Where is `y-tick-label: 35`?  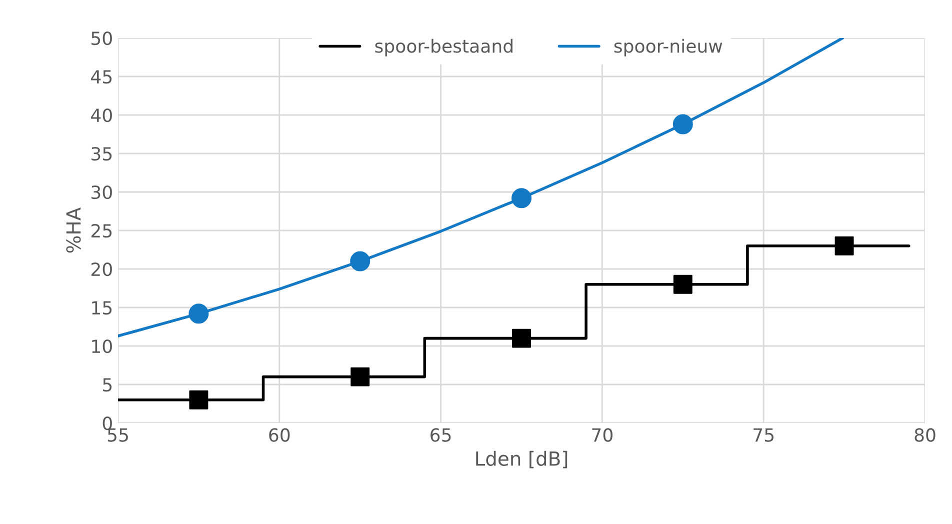
y-tick-label: 35 is located at coordinates (102, 153).